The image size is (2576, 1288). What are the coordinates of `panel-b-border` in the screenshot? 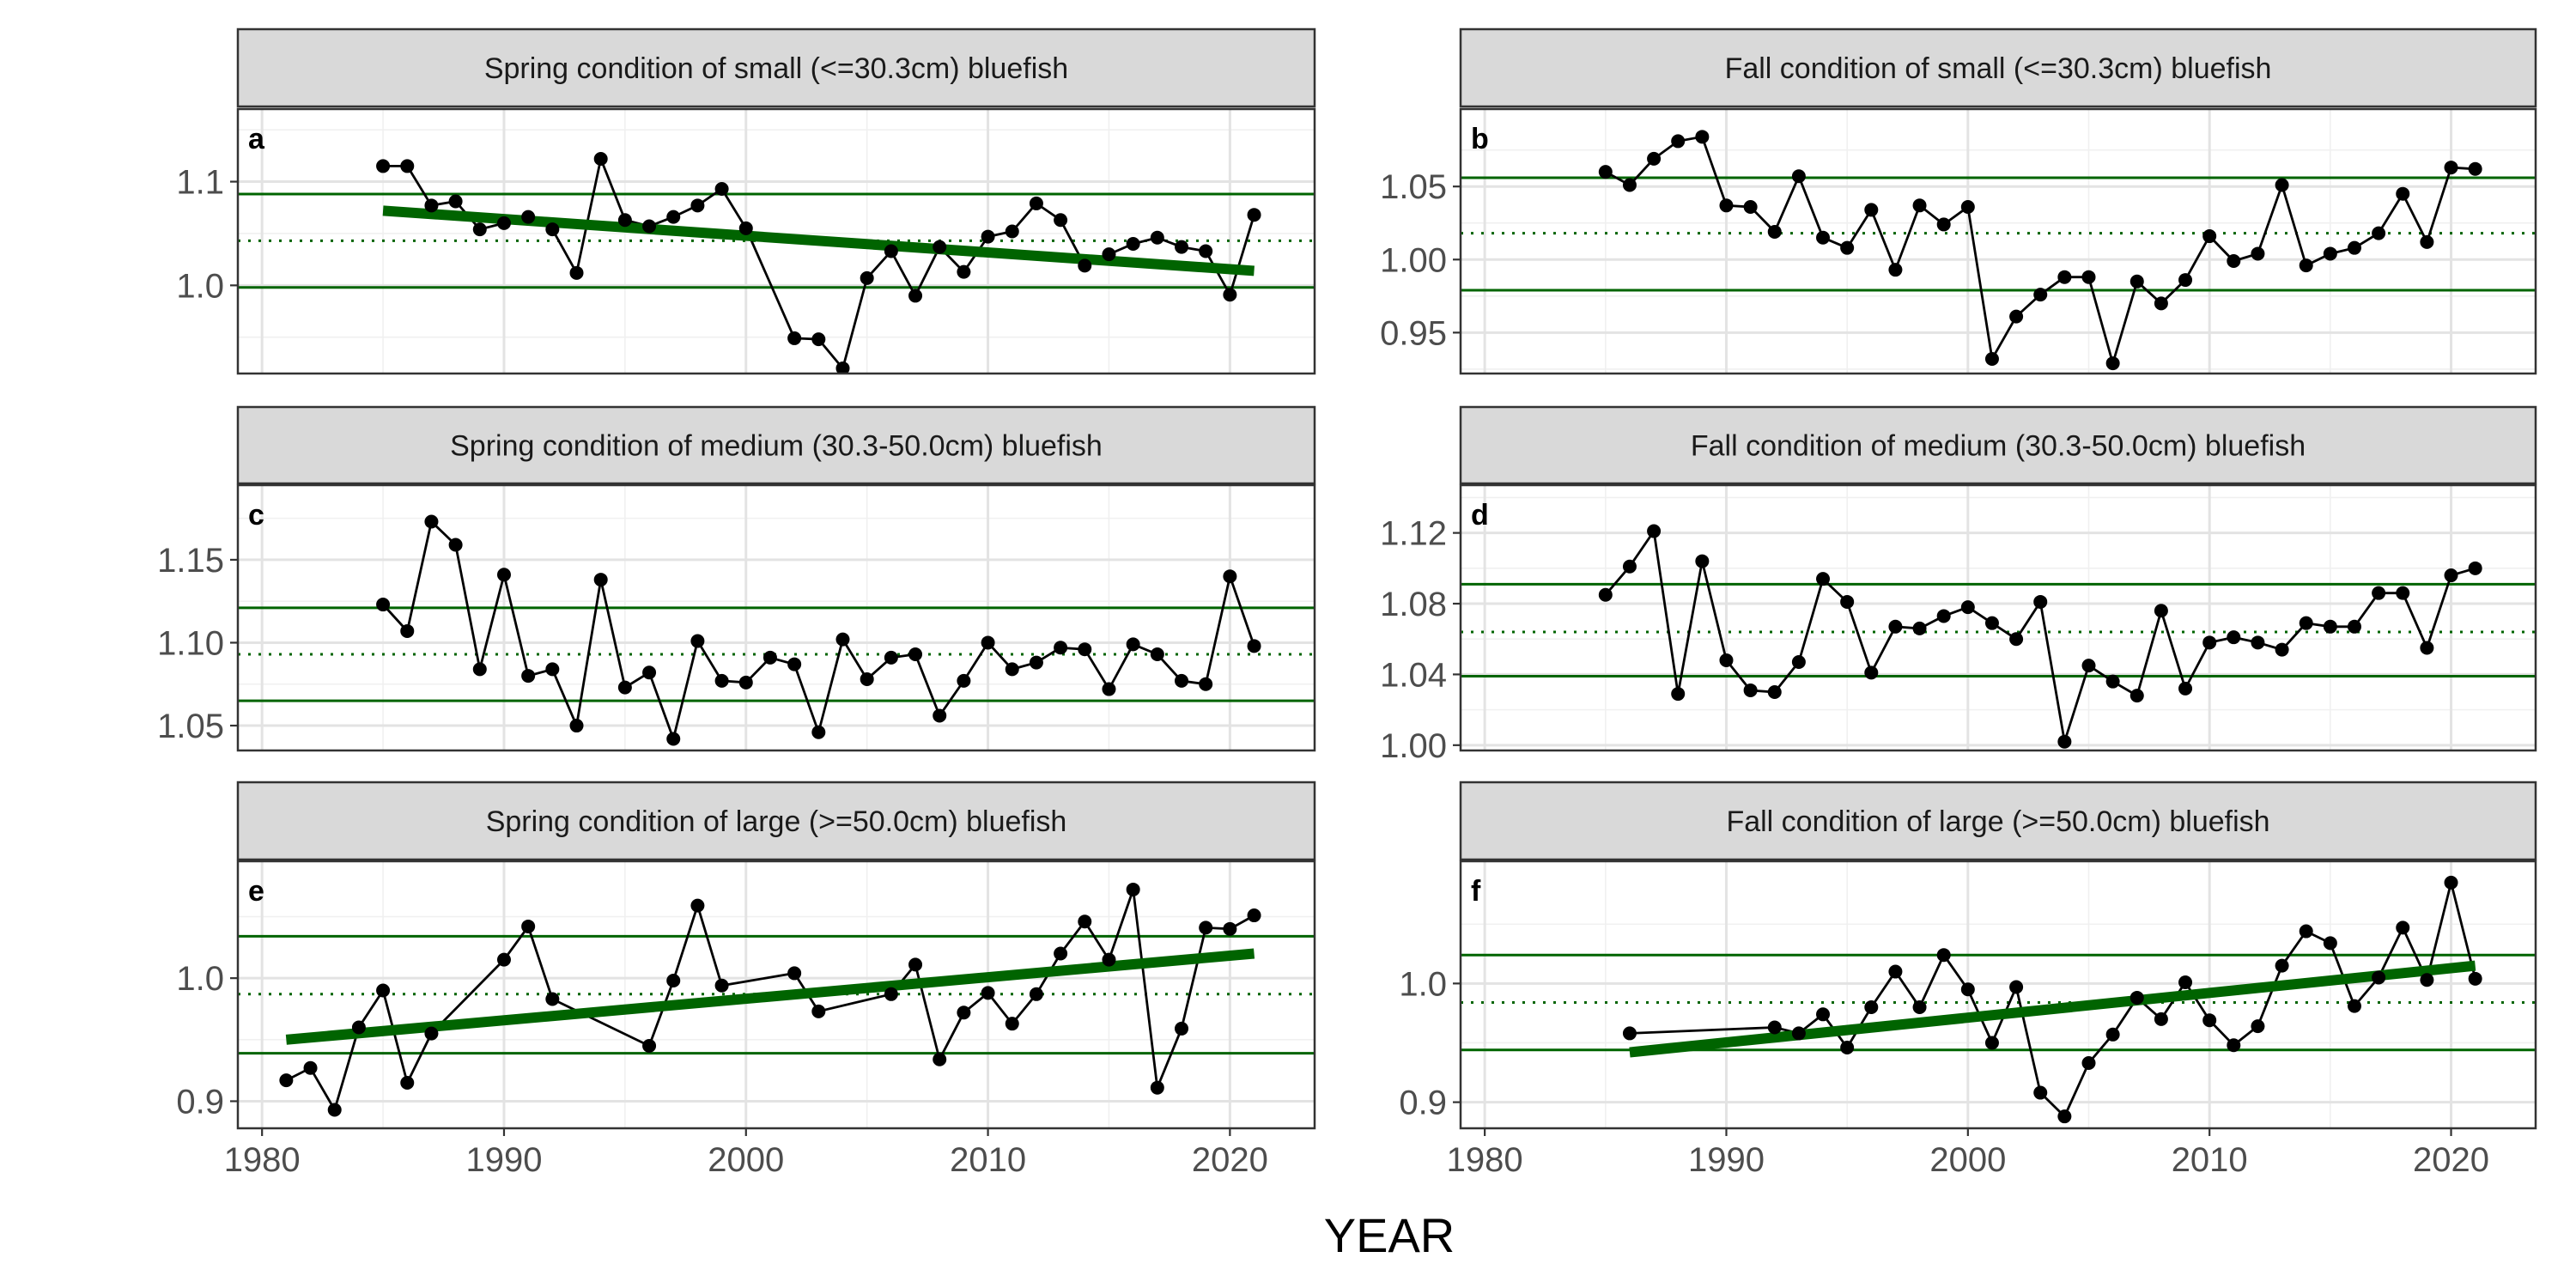 It's located at (1998, 241).